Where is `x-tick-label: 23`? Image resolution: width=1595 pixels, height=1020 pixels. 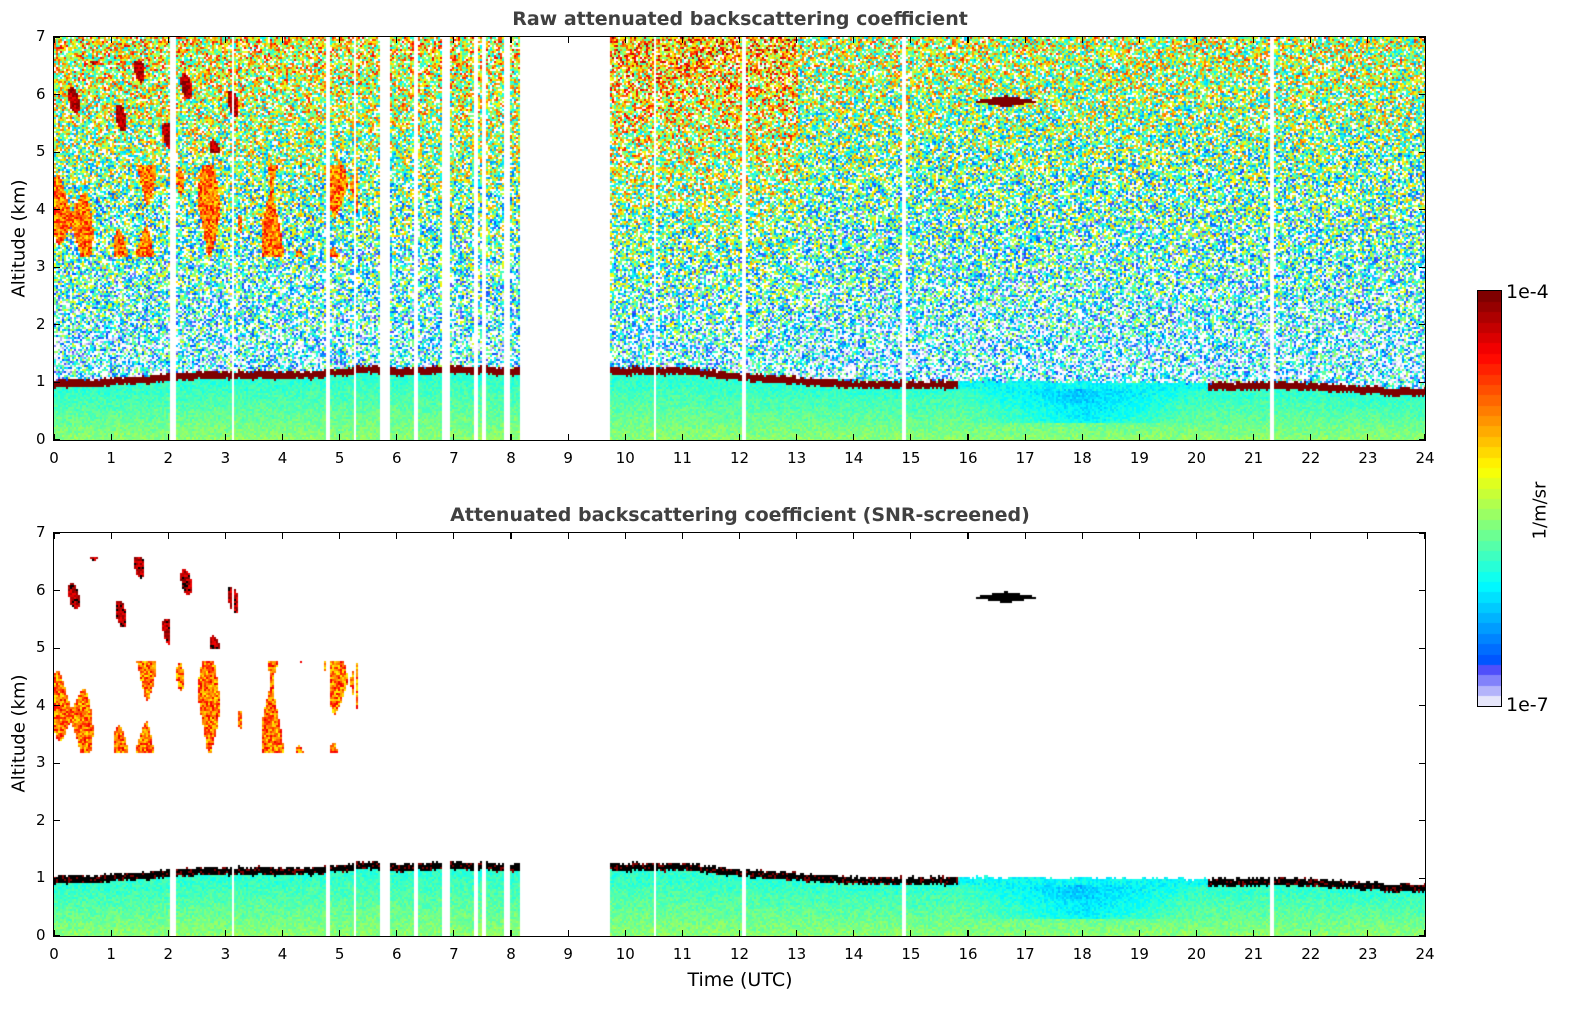 x-tick-label: 23 is located at coordinates (1368, 954).